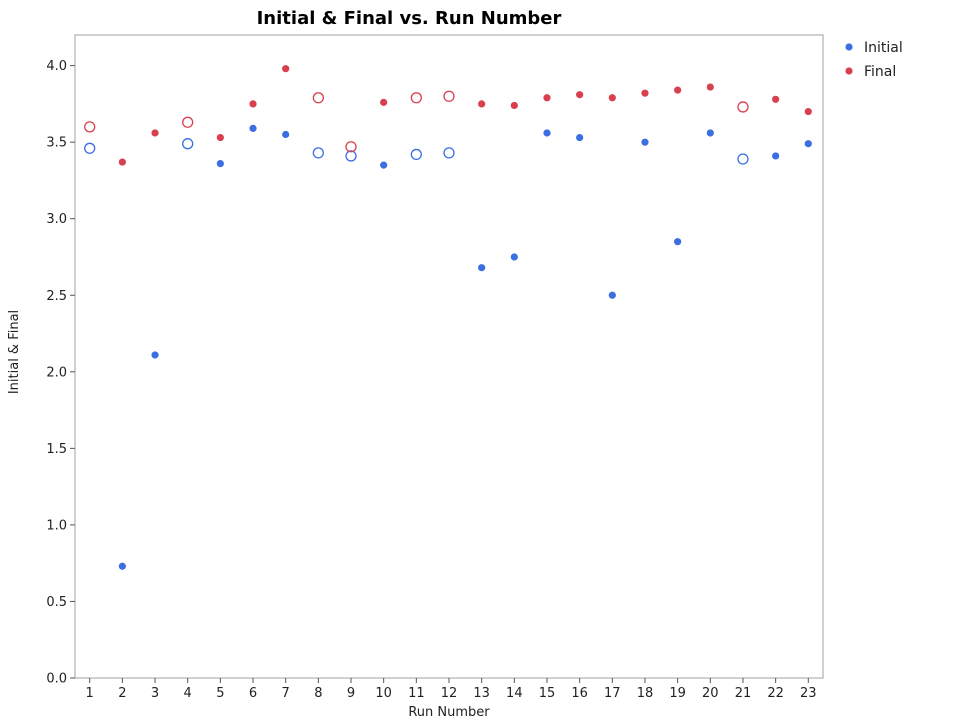 The height and width of the screenshot is (722, 974). Describe the element at coordinates (547, 693) in the screenshot. I see `x-tick-label: 15` at that location.